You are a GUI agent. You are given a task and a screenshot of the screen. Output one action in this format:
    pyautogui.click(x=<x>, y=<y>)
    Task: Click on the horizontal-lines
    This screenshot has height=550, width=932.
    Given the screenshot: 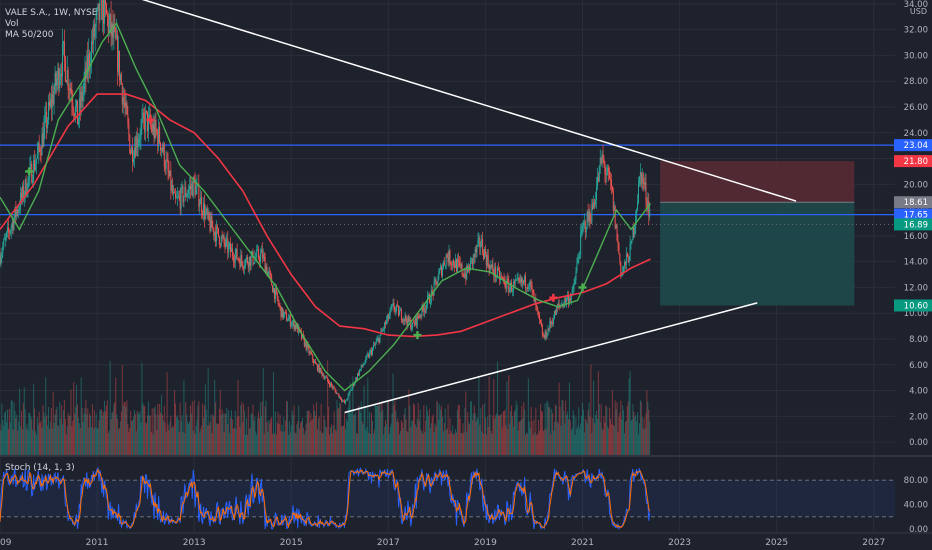 What is the action you would take?
    pyautogui.click(x=447, y=184)
    